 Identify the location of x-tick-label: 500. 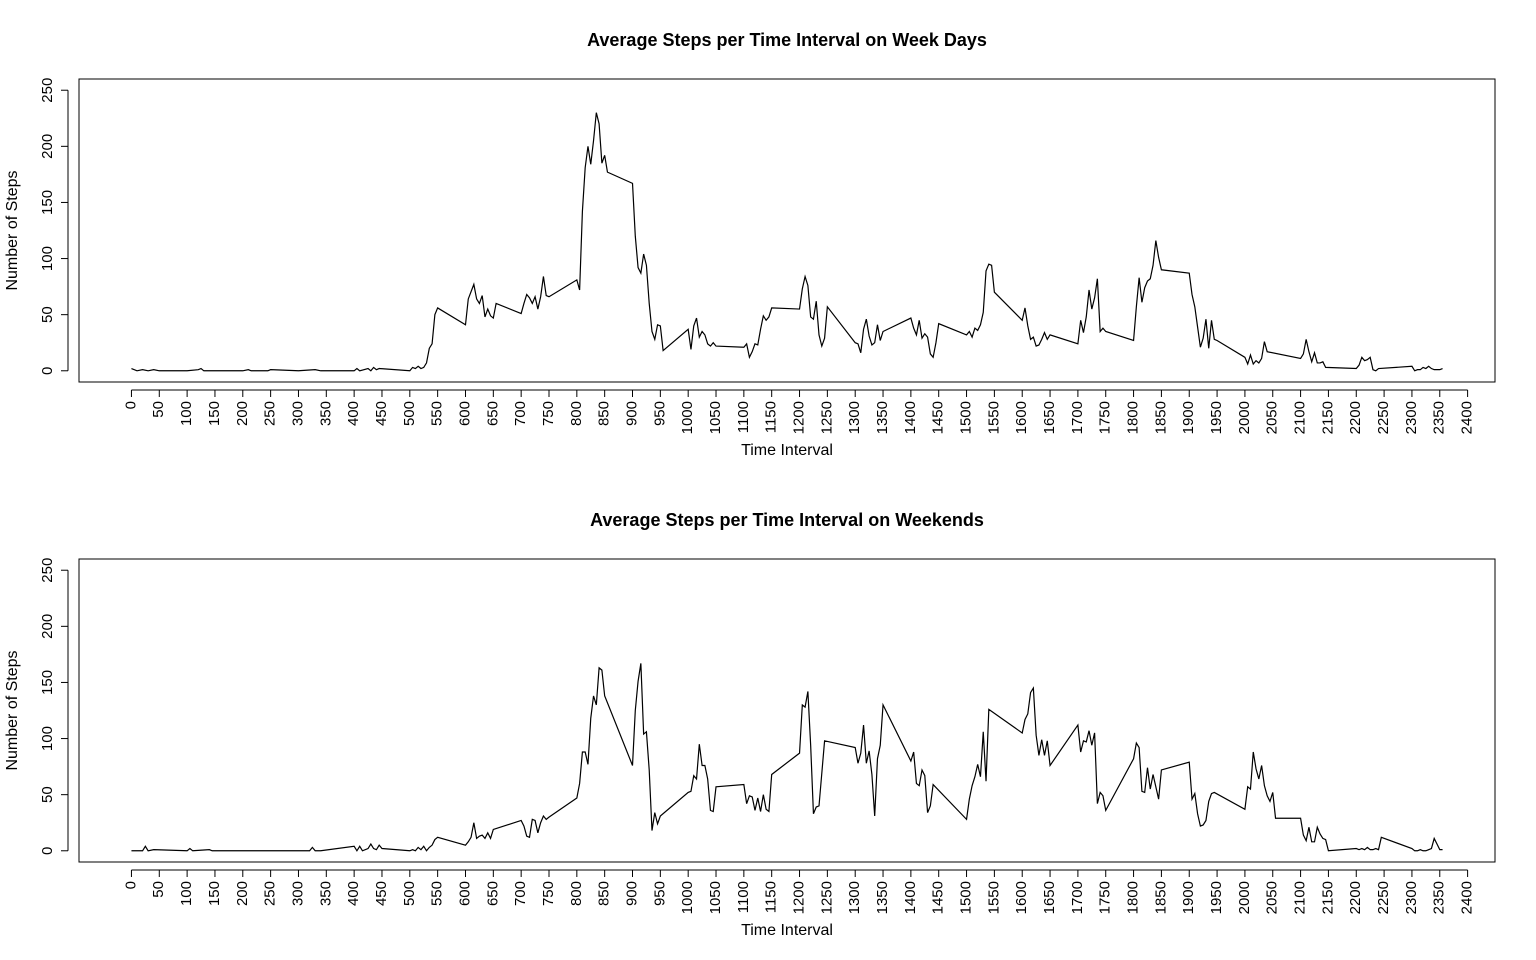
(409, 893).